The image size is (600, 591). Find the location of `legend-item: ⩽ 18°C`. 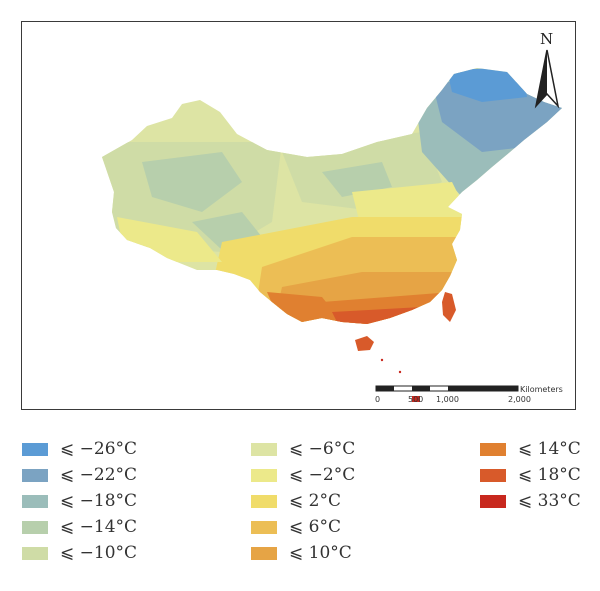

legend-item: ⩽ 18°C is located at coordinates (530, 475).